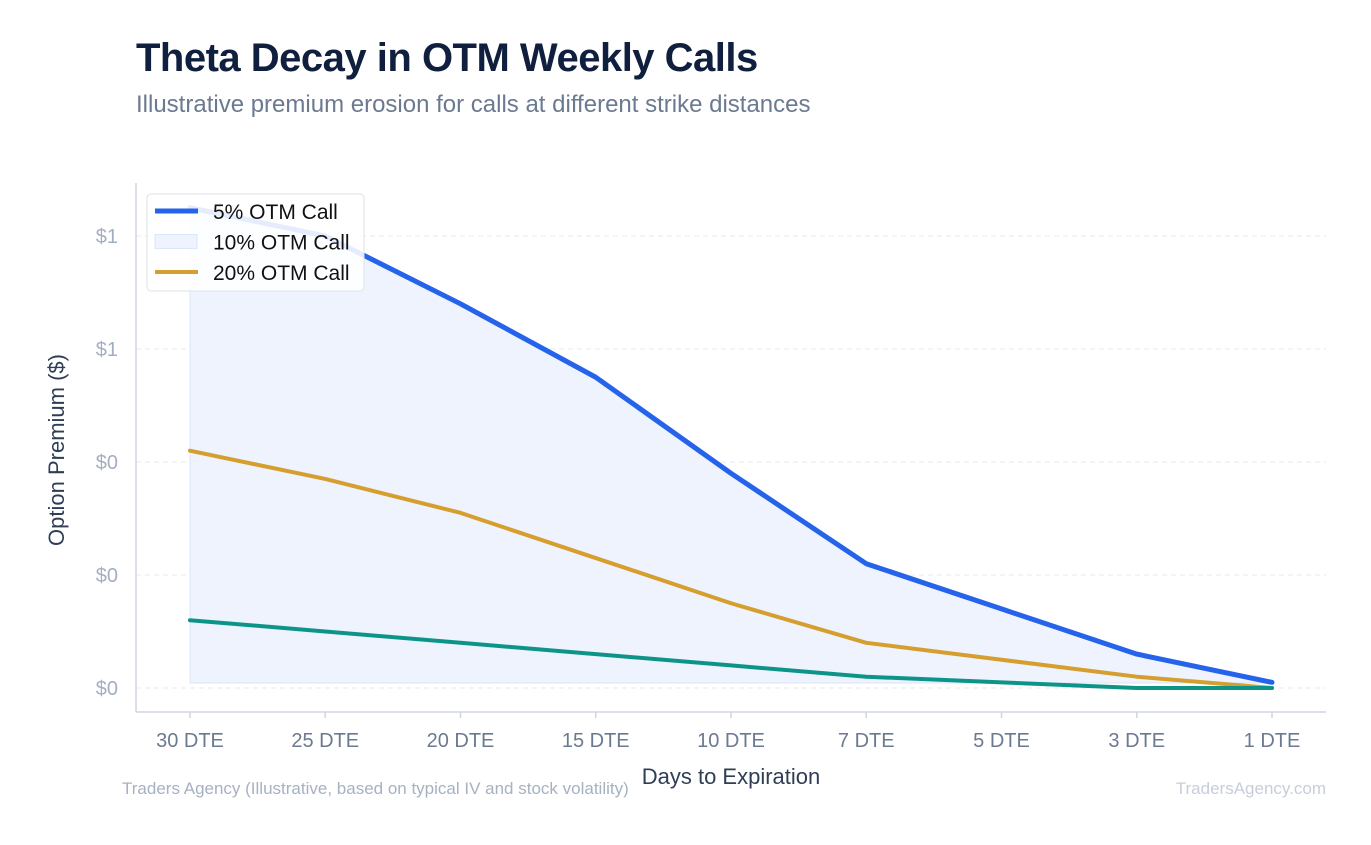 This screenshot has height=845, width=1371. I want to click on legend-box, so click(255, 242).